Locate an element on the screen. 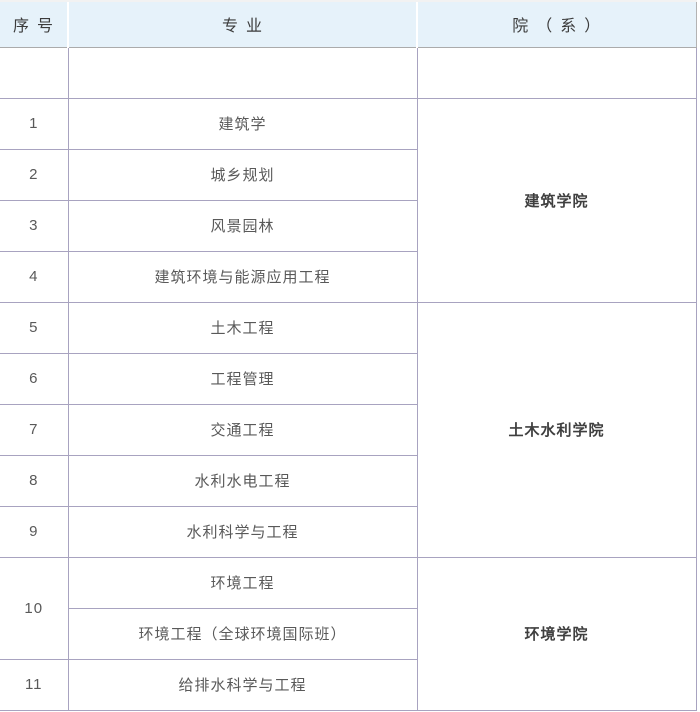 Image resolution: width=700 pixels, height=712 pixels. header-cell-college: 院（系） is located at coordinates (556, 24).